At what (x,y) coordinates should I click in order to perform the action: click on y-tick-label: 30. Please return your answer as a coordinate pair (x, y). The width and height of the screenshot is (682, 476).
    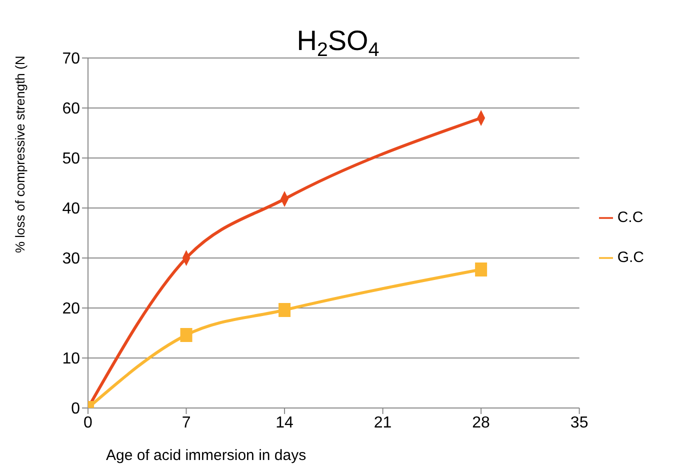
    Looking at the image, I should click on (71, 259).